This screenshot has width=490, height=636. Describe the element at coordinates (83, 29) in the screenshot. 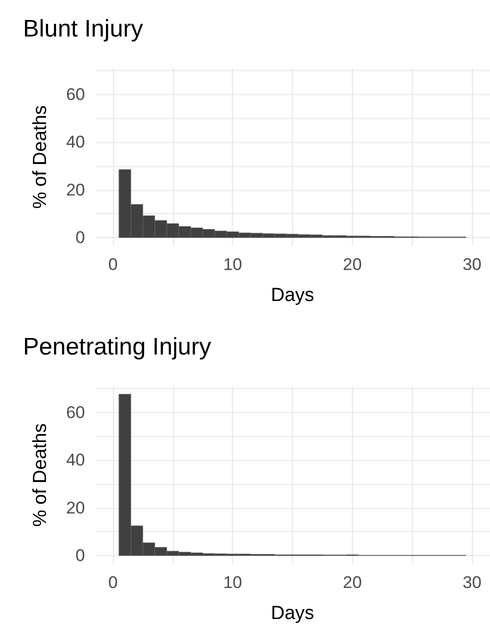

I see `chart-title: Blunt Injury` at that location.